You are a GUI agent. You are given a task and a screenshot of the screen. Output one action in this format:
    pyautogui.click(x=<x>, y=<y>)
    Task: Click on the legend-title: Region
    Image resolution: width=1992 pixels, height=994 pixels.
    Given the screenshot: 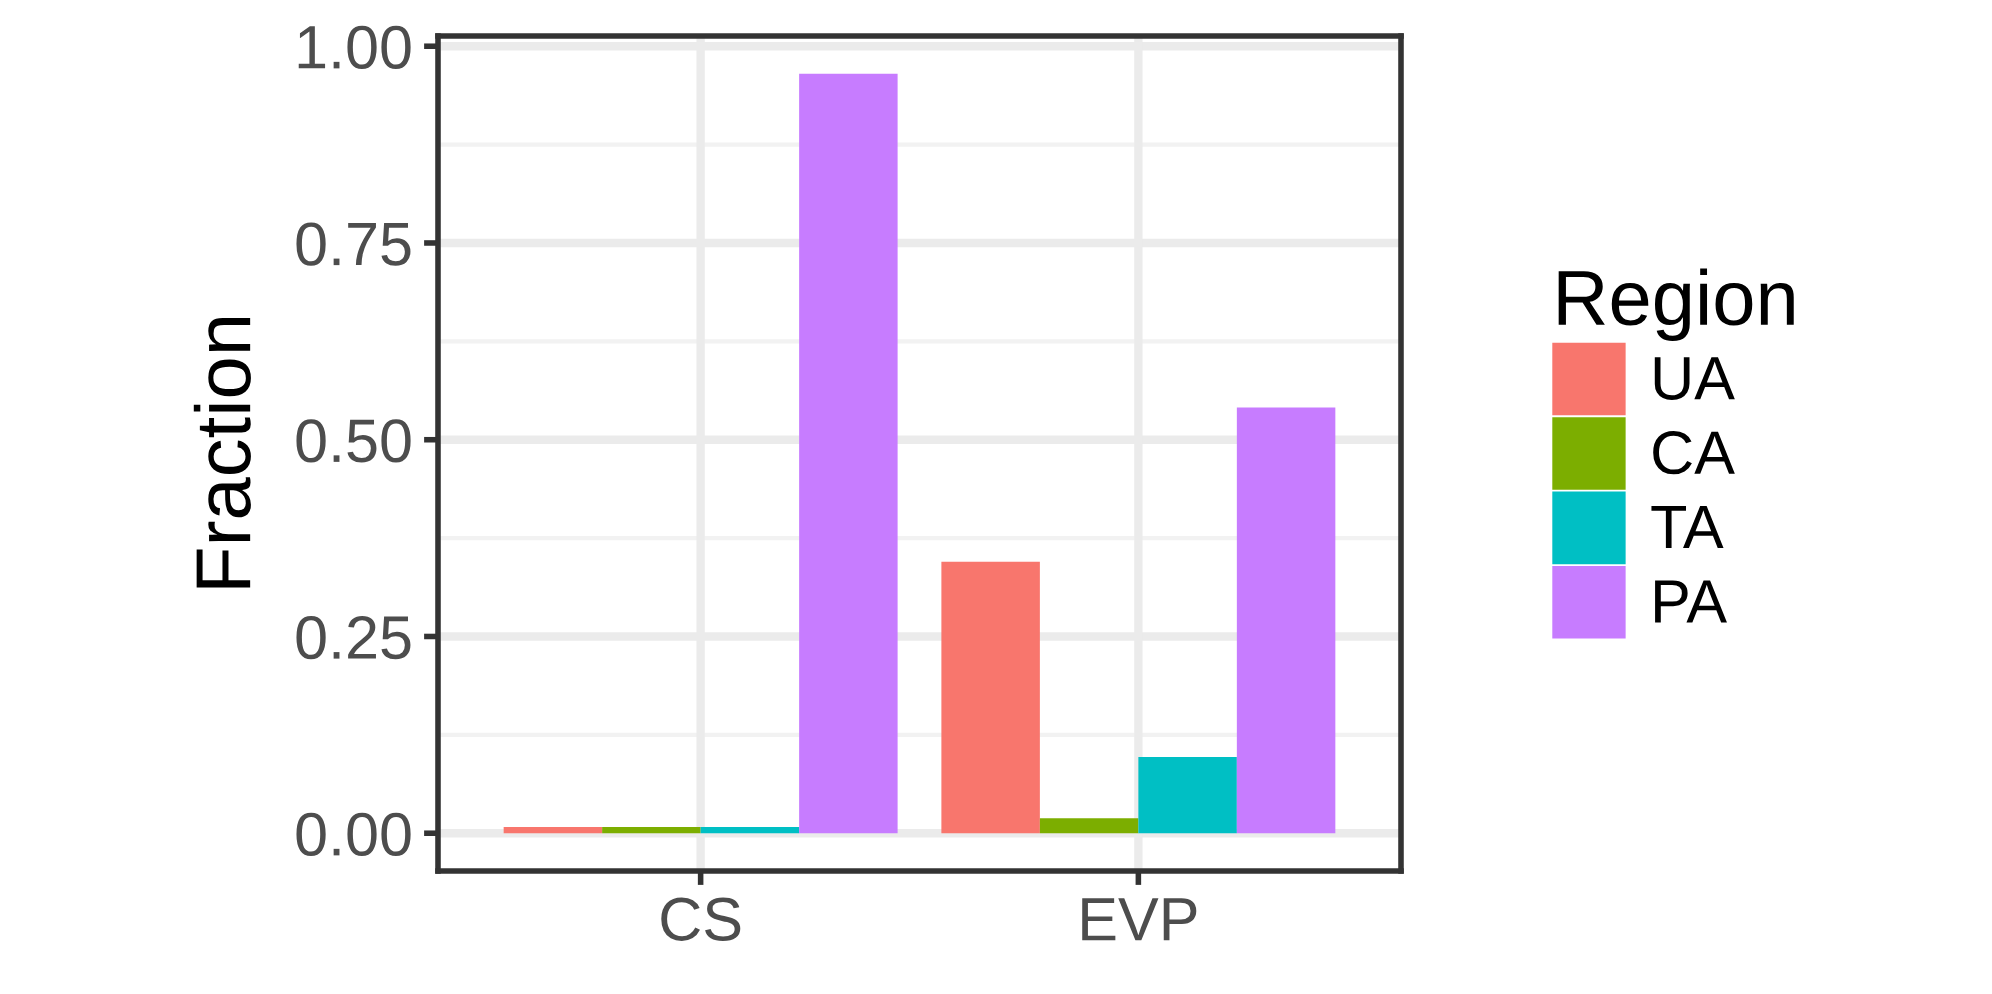 What is the action you would take?
    pyautogui.click(x=1676, y=304)
    